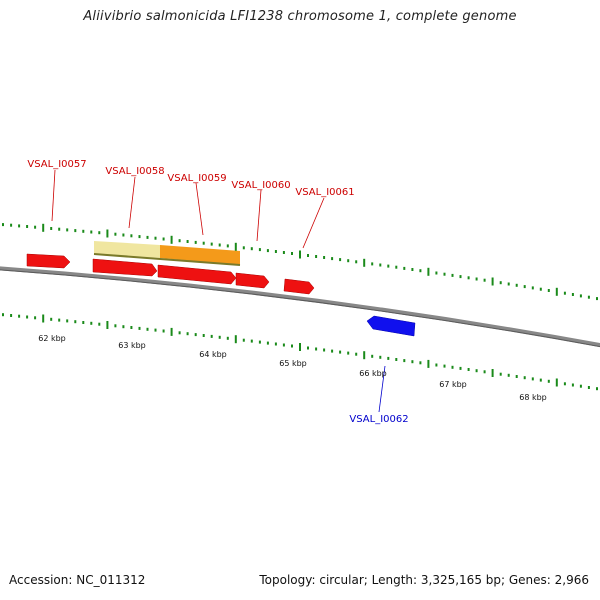 This screenshot has height=600, width=600. Describe the element at coordinates (299, 286) in the screenshot. I see `gene-arrow-vsal-i0061` at that location.